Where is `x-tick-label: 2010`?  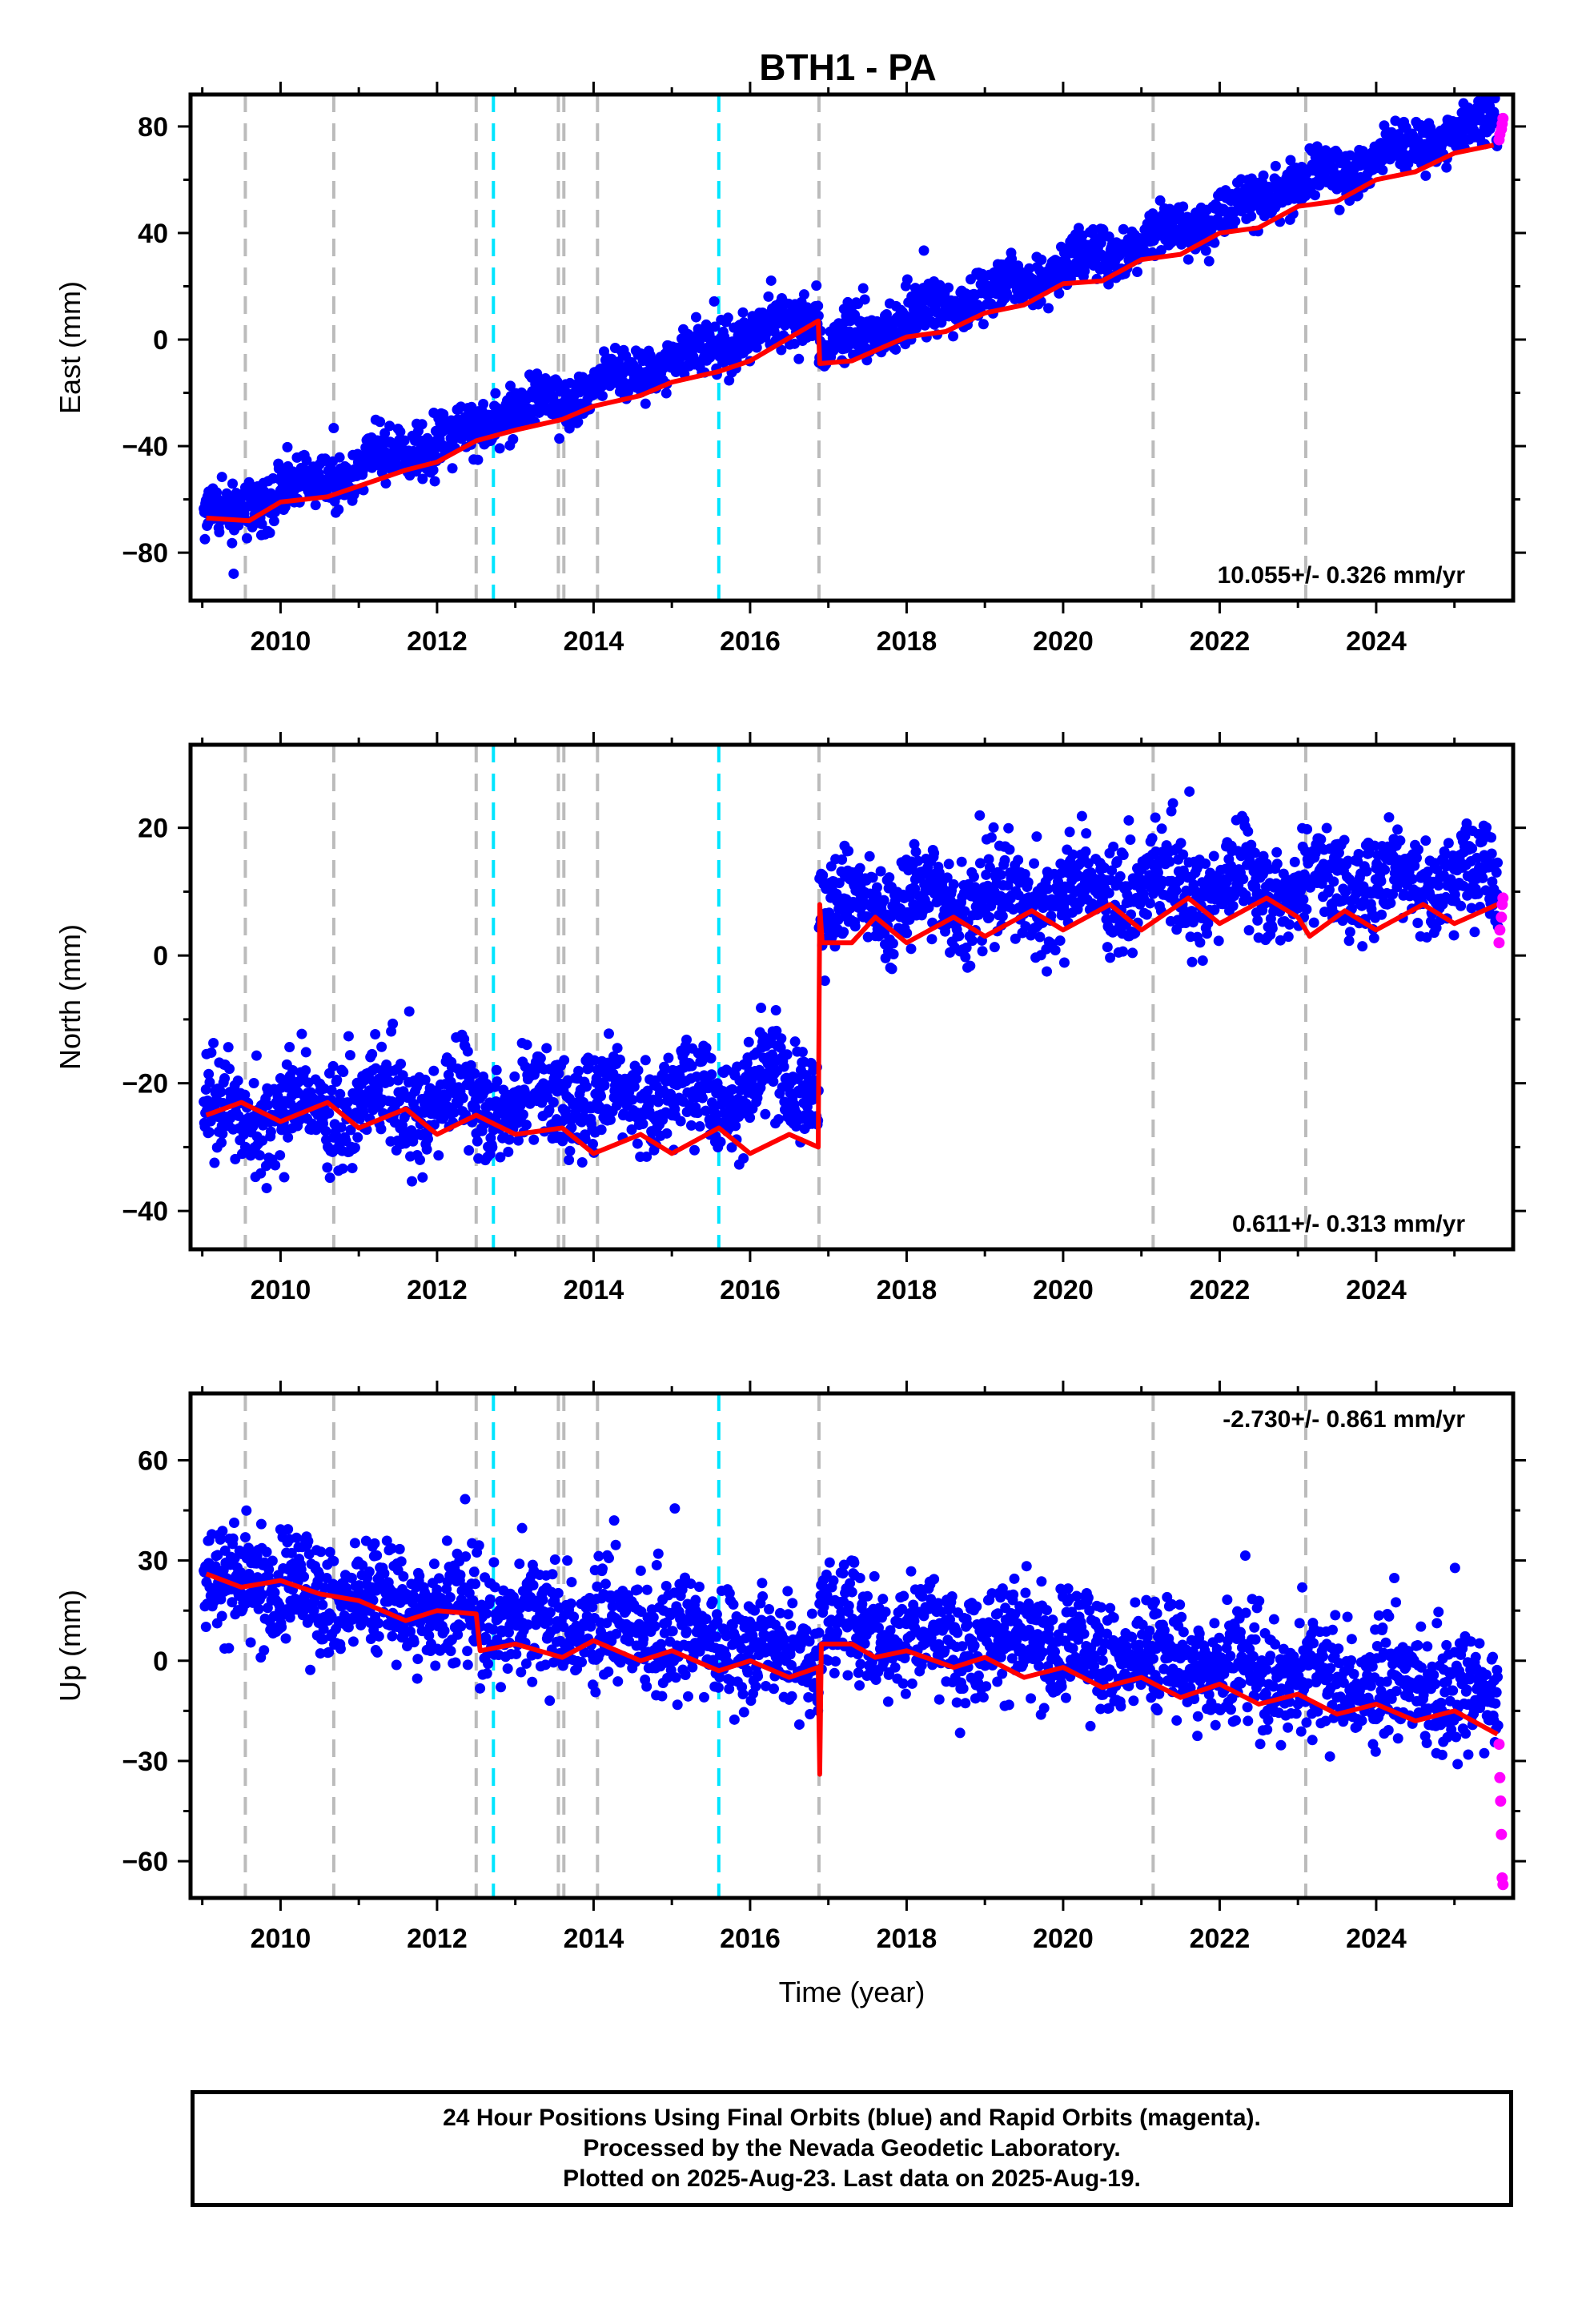
x-tick-label: 2010 is located at coordinates (281, 641).